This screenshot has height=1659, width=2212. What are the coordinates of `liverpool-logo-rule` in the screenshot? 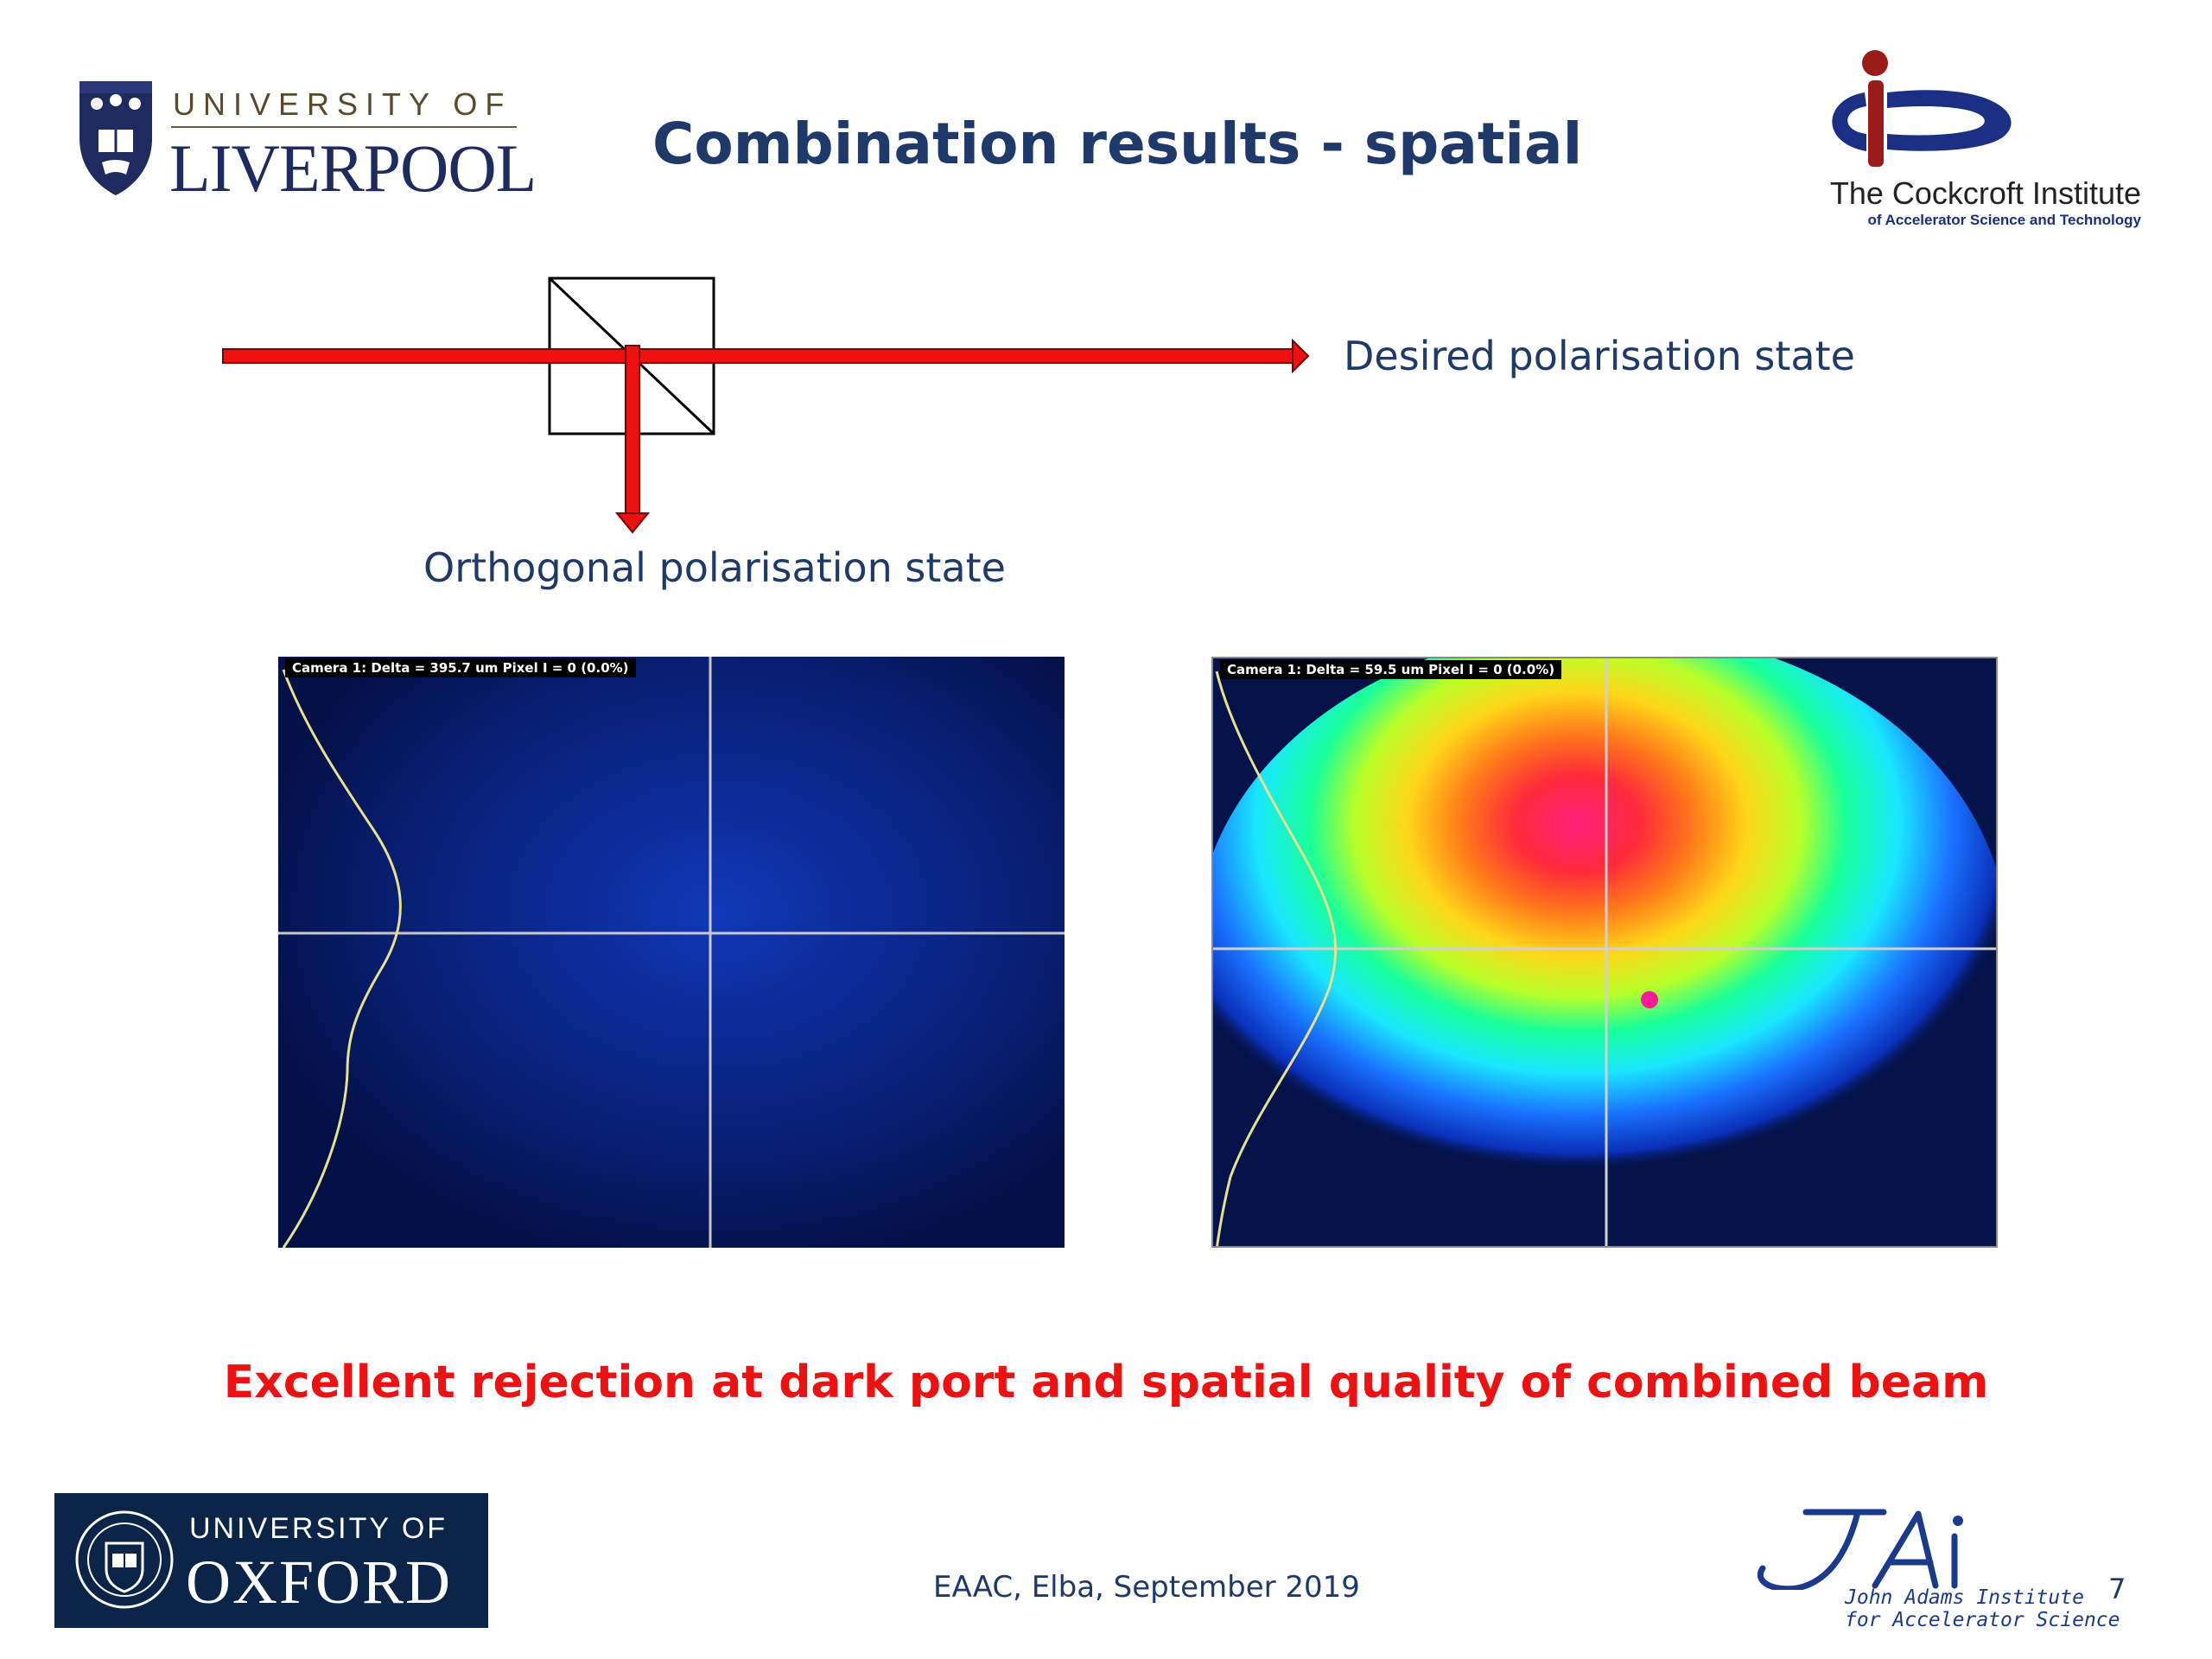 It's located at (344, 127).